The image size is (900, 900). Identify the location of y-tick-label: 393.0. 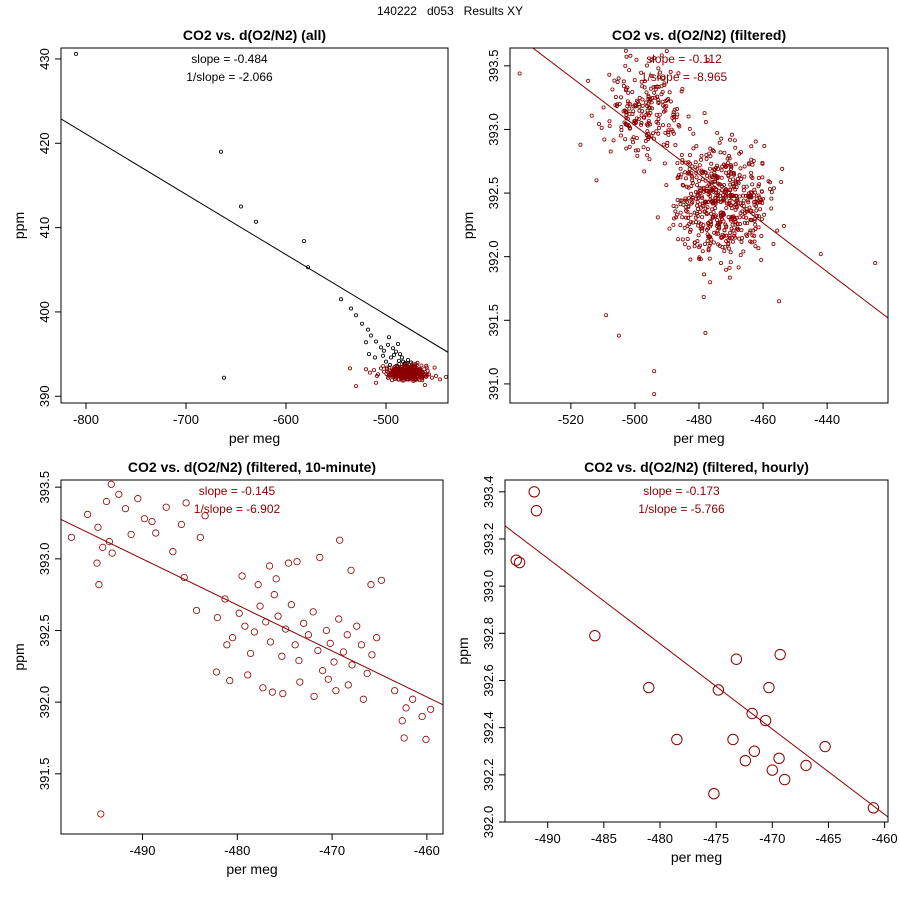
(44, 559).